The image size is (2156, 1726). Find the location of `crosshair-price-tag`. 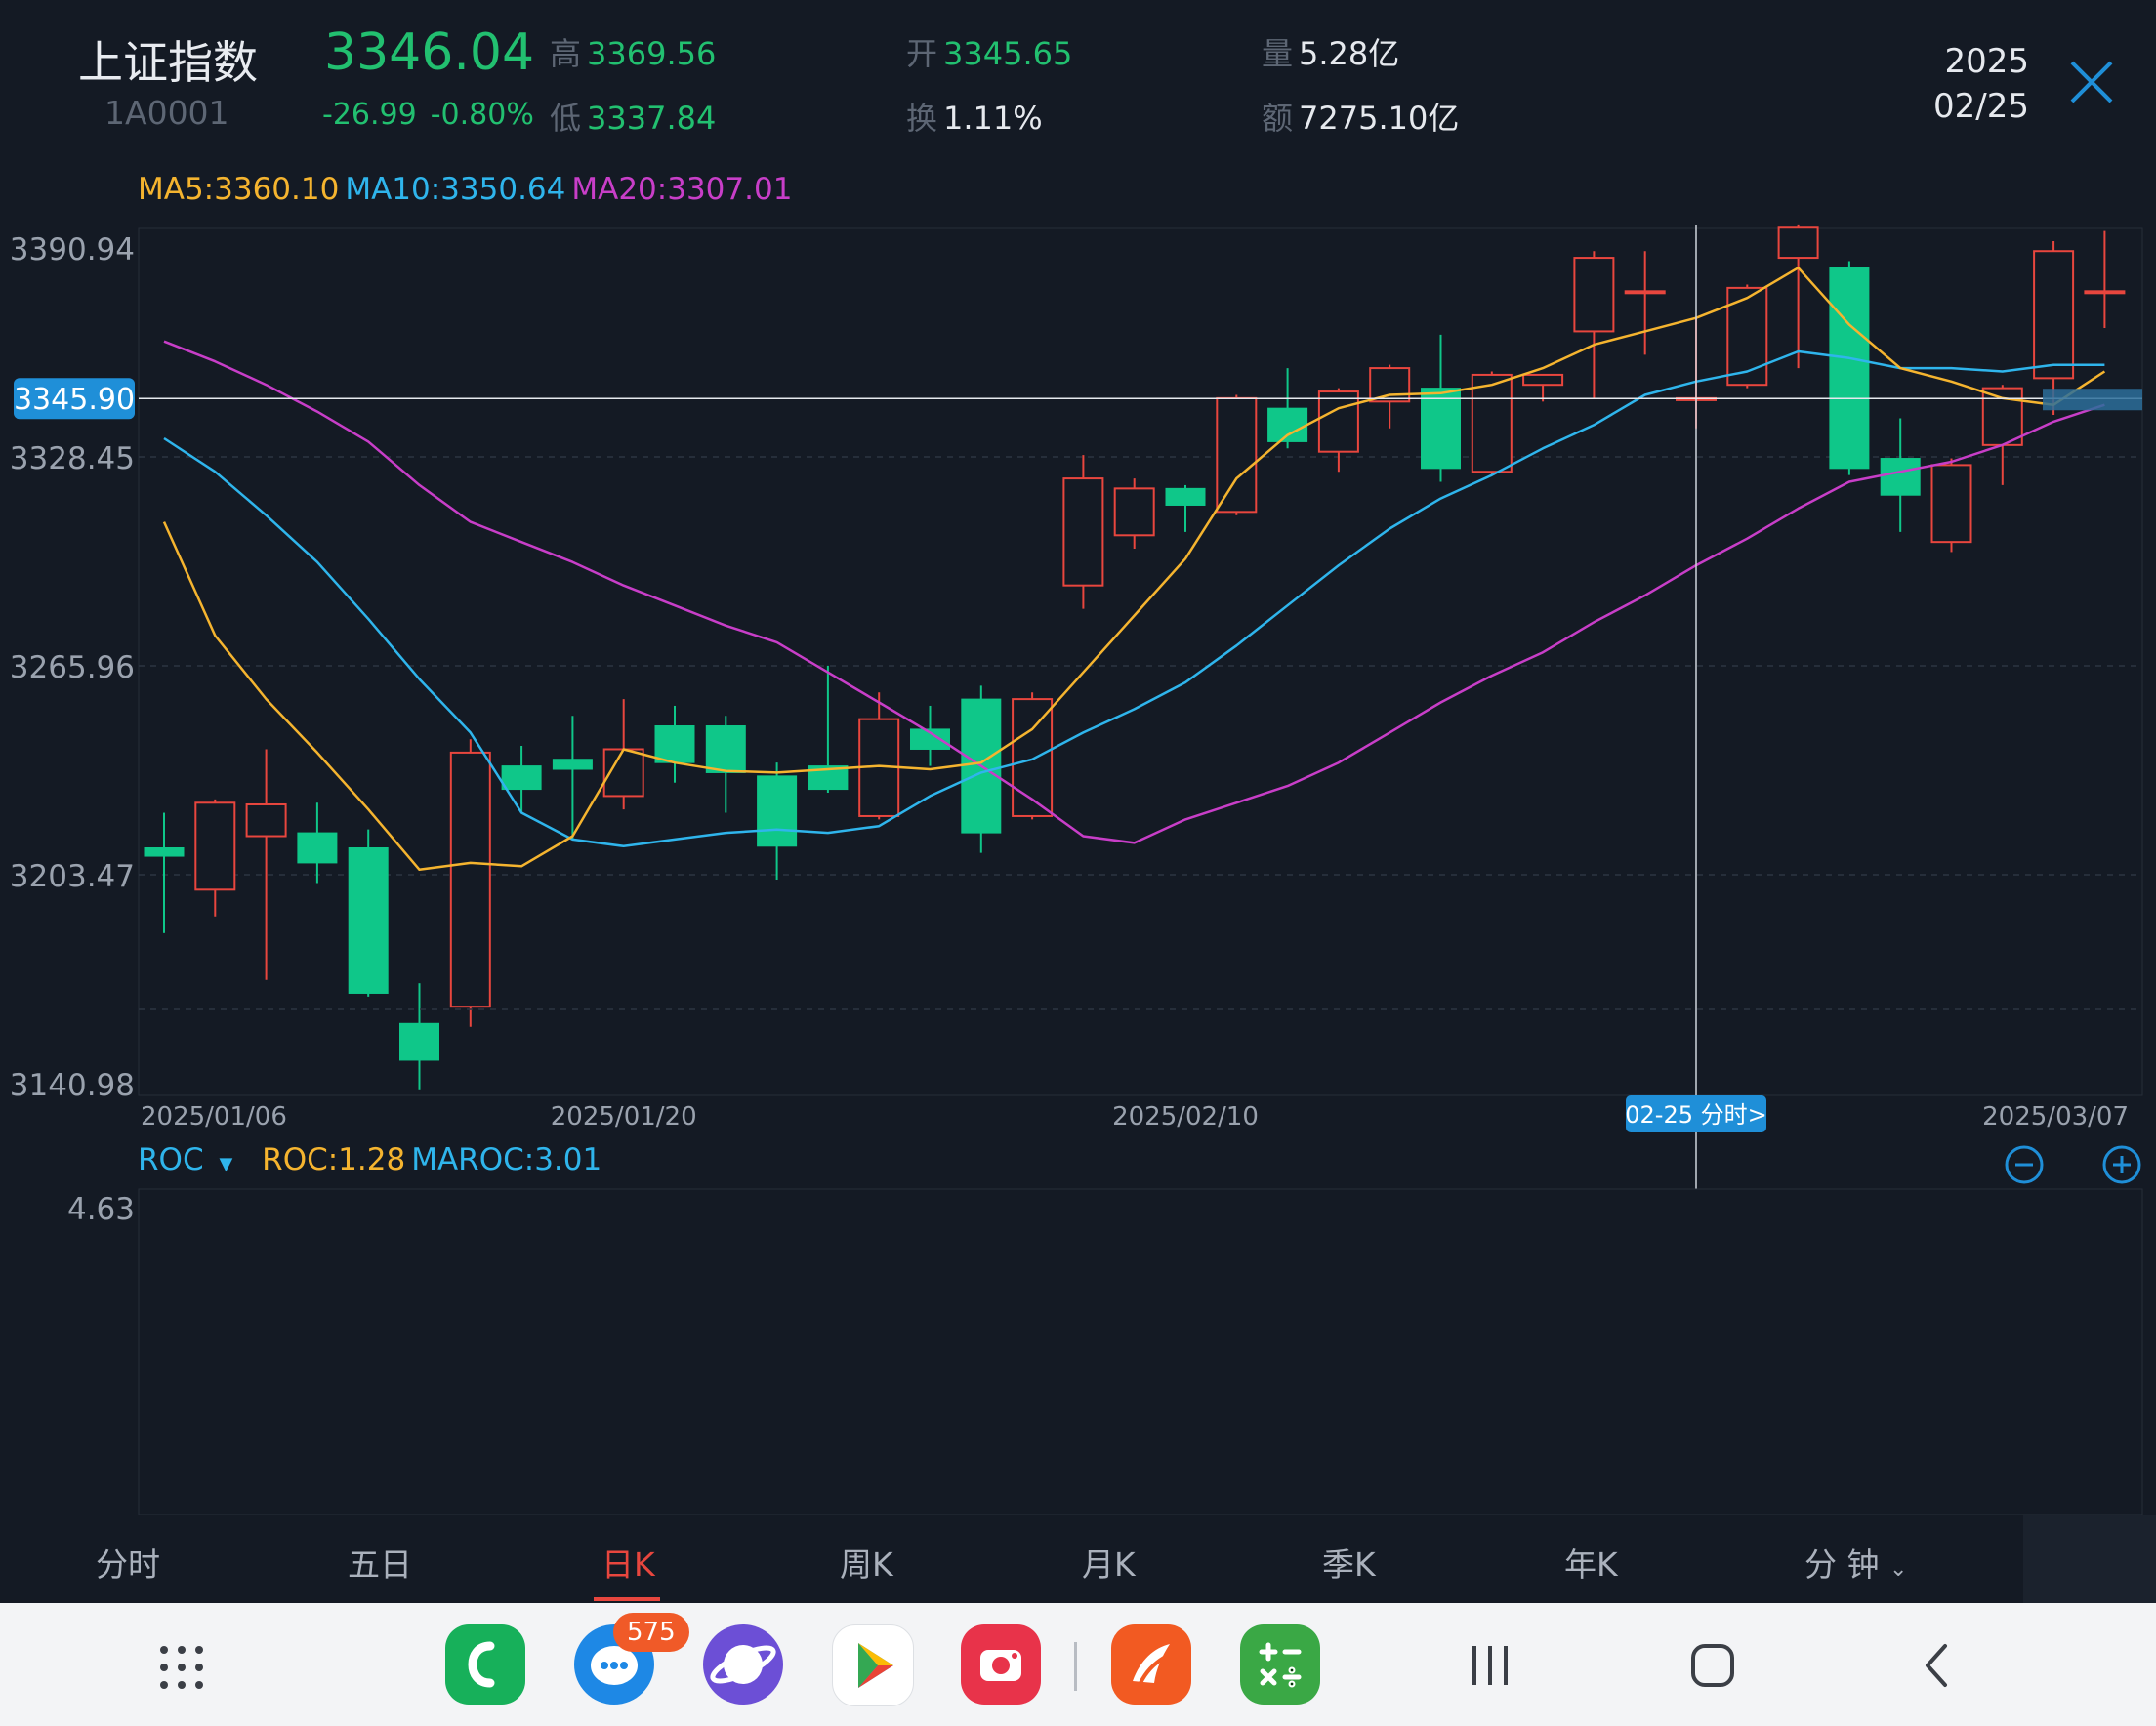

crosshair-price-tag is located at coordinates (75, 399).